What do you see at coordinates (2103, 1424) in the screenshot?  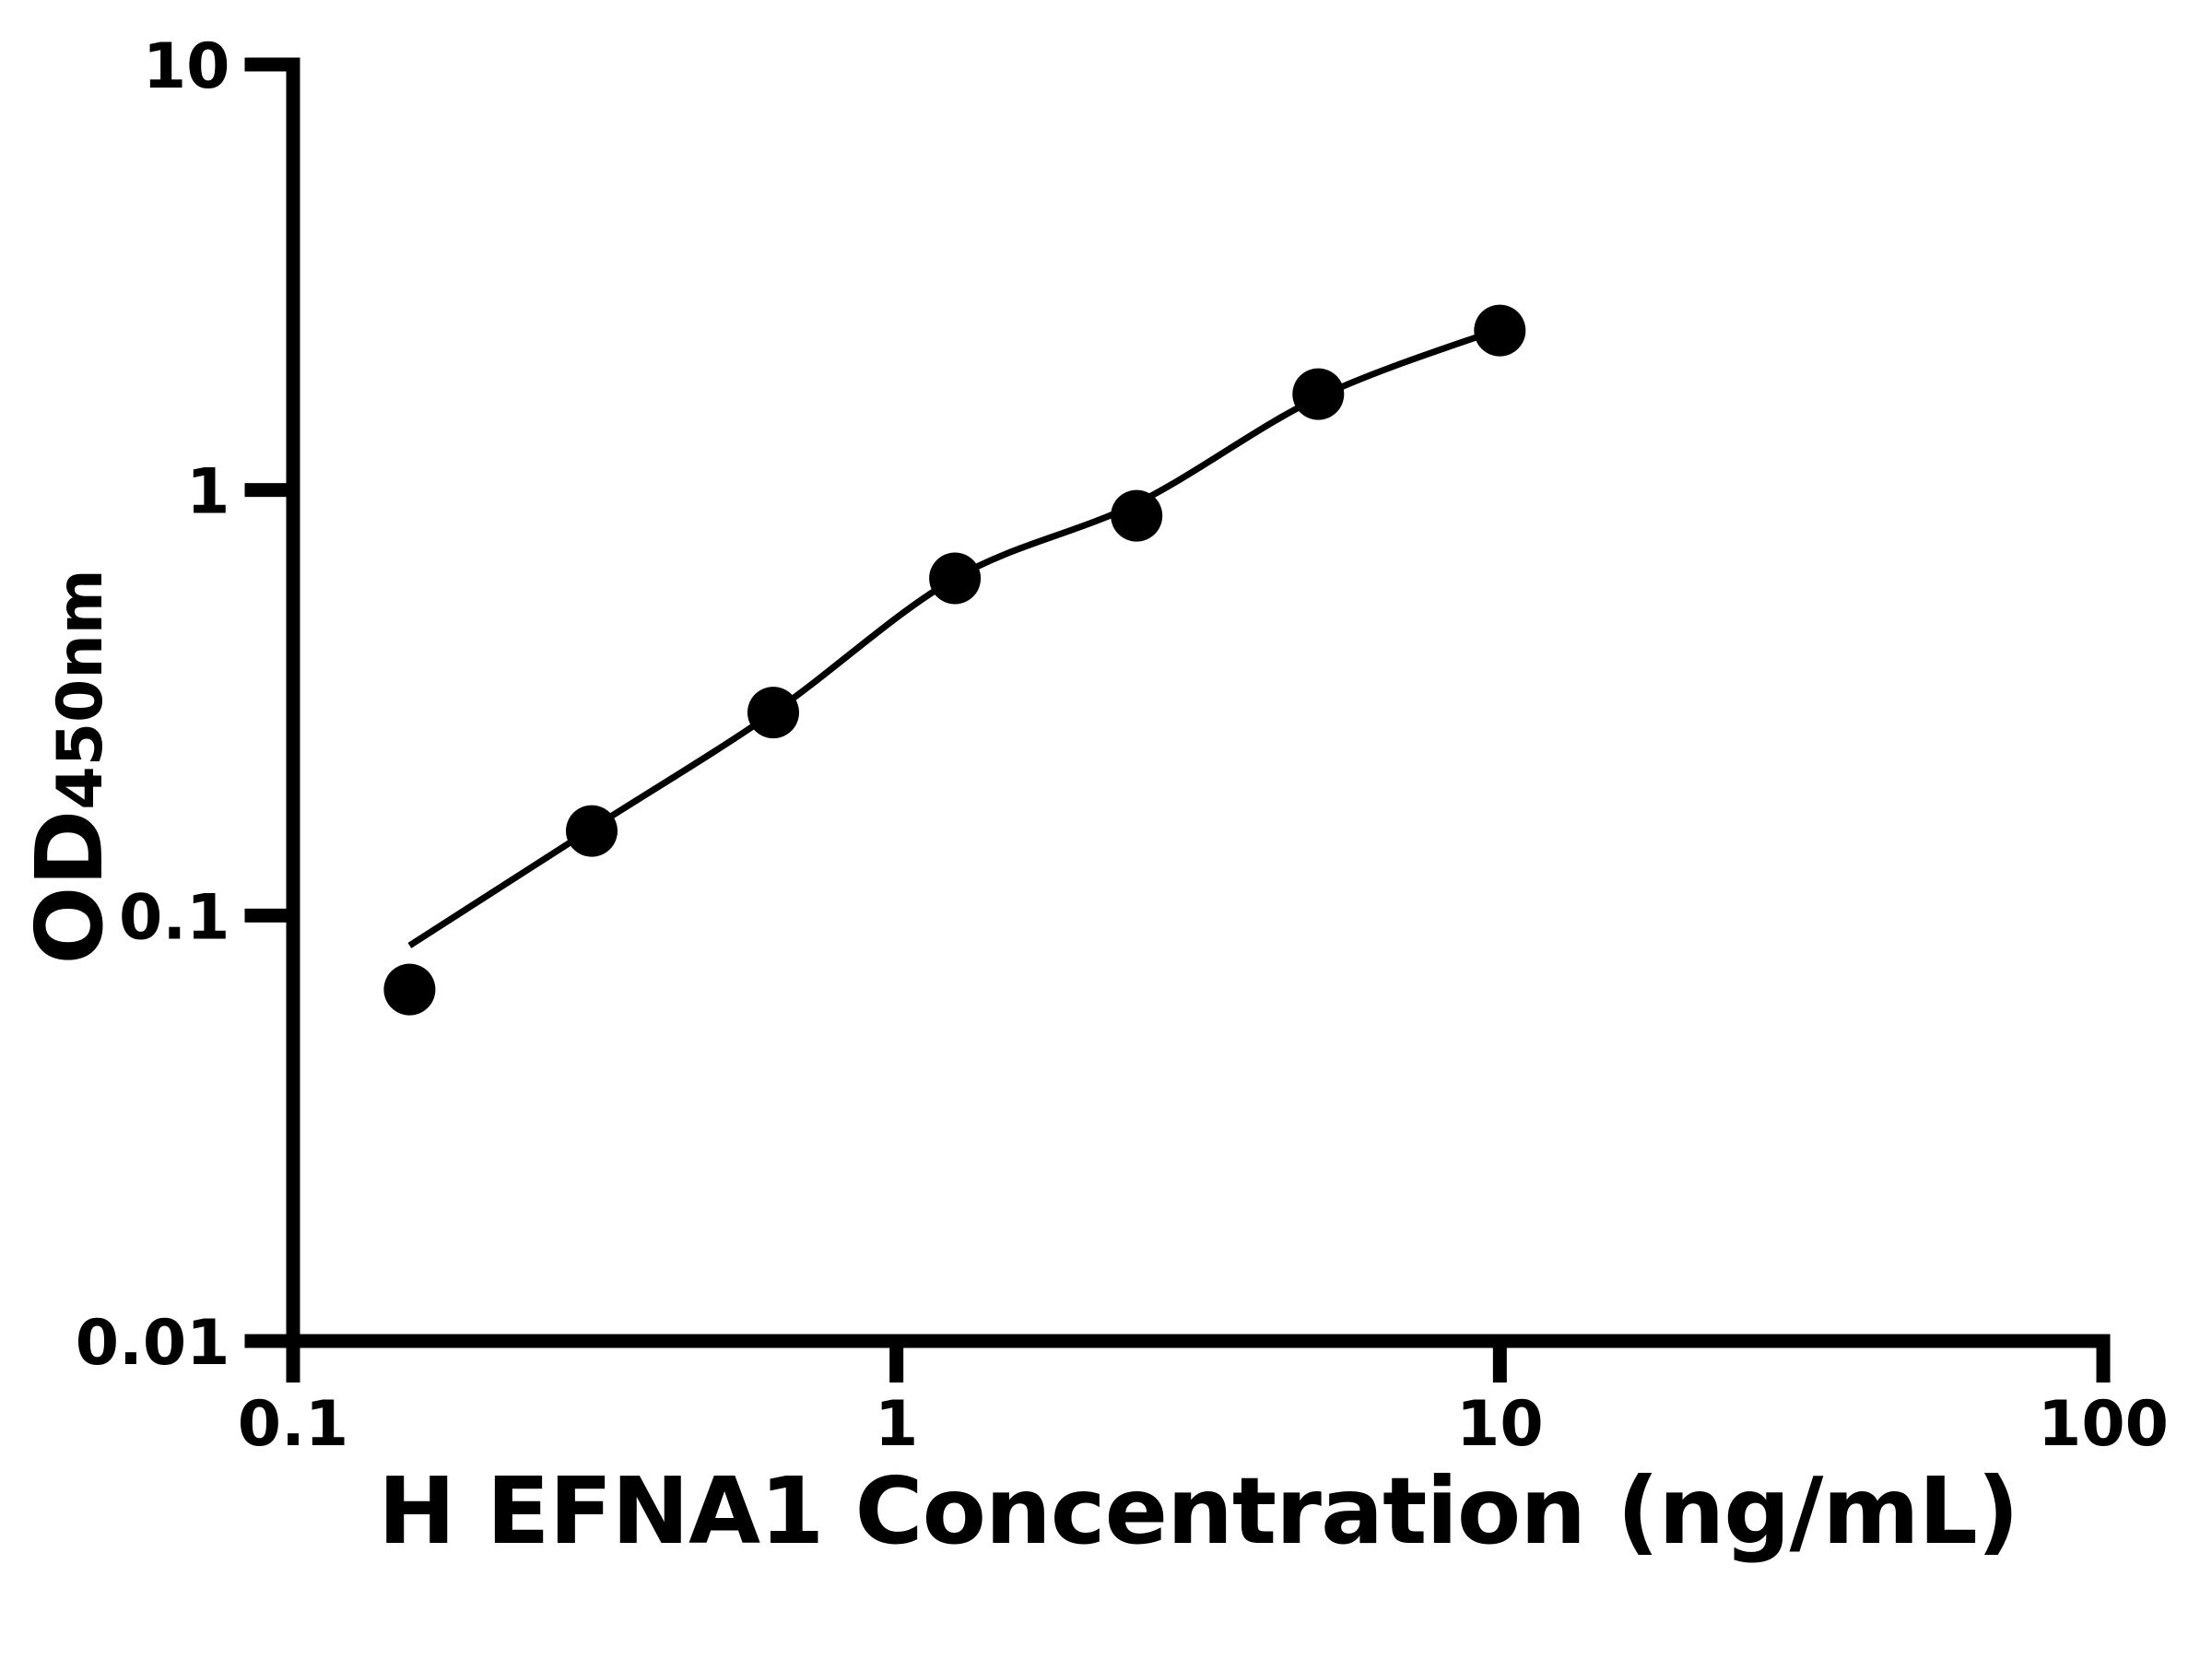 I see `x-tick-label: 100` at bounding box center [2103, 1424].